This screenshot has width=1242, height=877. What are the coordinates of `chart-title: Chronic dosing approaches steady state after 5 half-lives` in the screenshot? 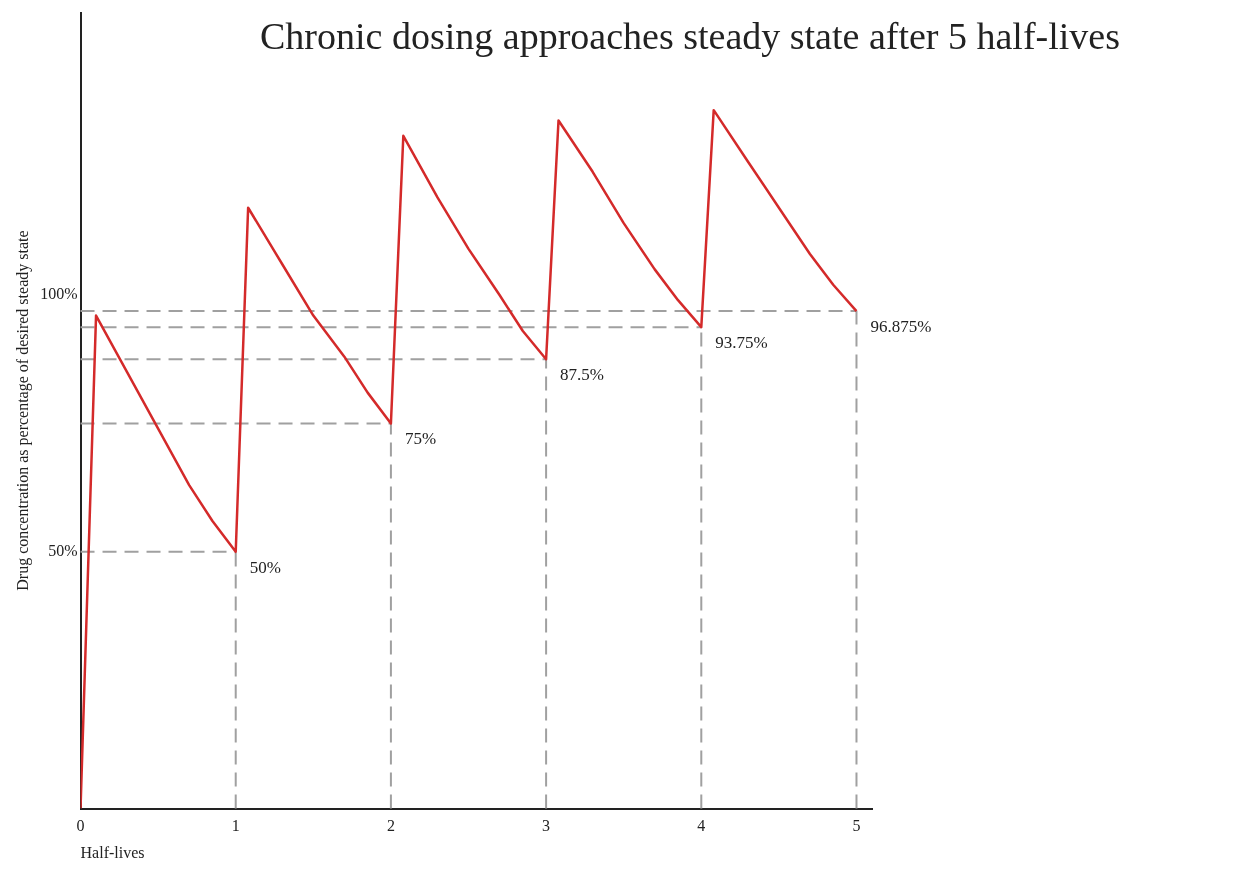 It's located at (690, 36).